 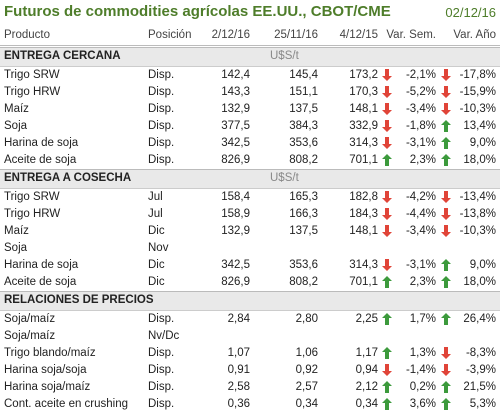 What do you see at coordinates (16, 231) in the screenshot?
I see `cell: Maíz` at bounding box center [16, 231].